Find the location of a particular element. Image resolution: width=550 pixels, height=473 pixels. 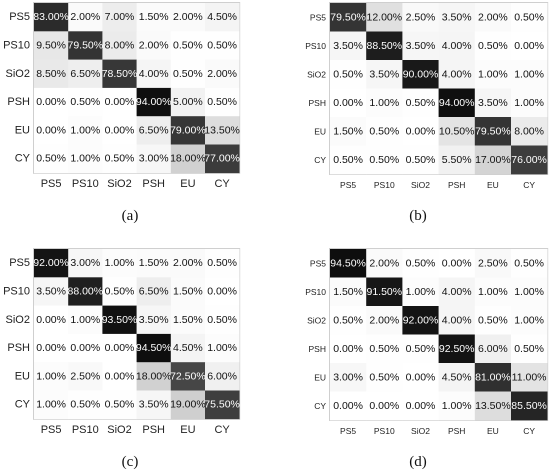

x-tick-label: PSH is located at coordinates (456, 431).